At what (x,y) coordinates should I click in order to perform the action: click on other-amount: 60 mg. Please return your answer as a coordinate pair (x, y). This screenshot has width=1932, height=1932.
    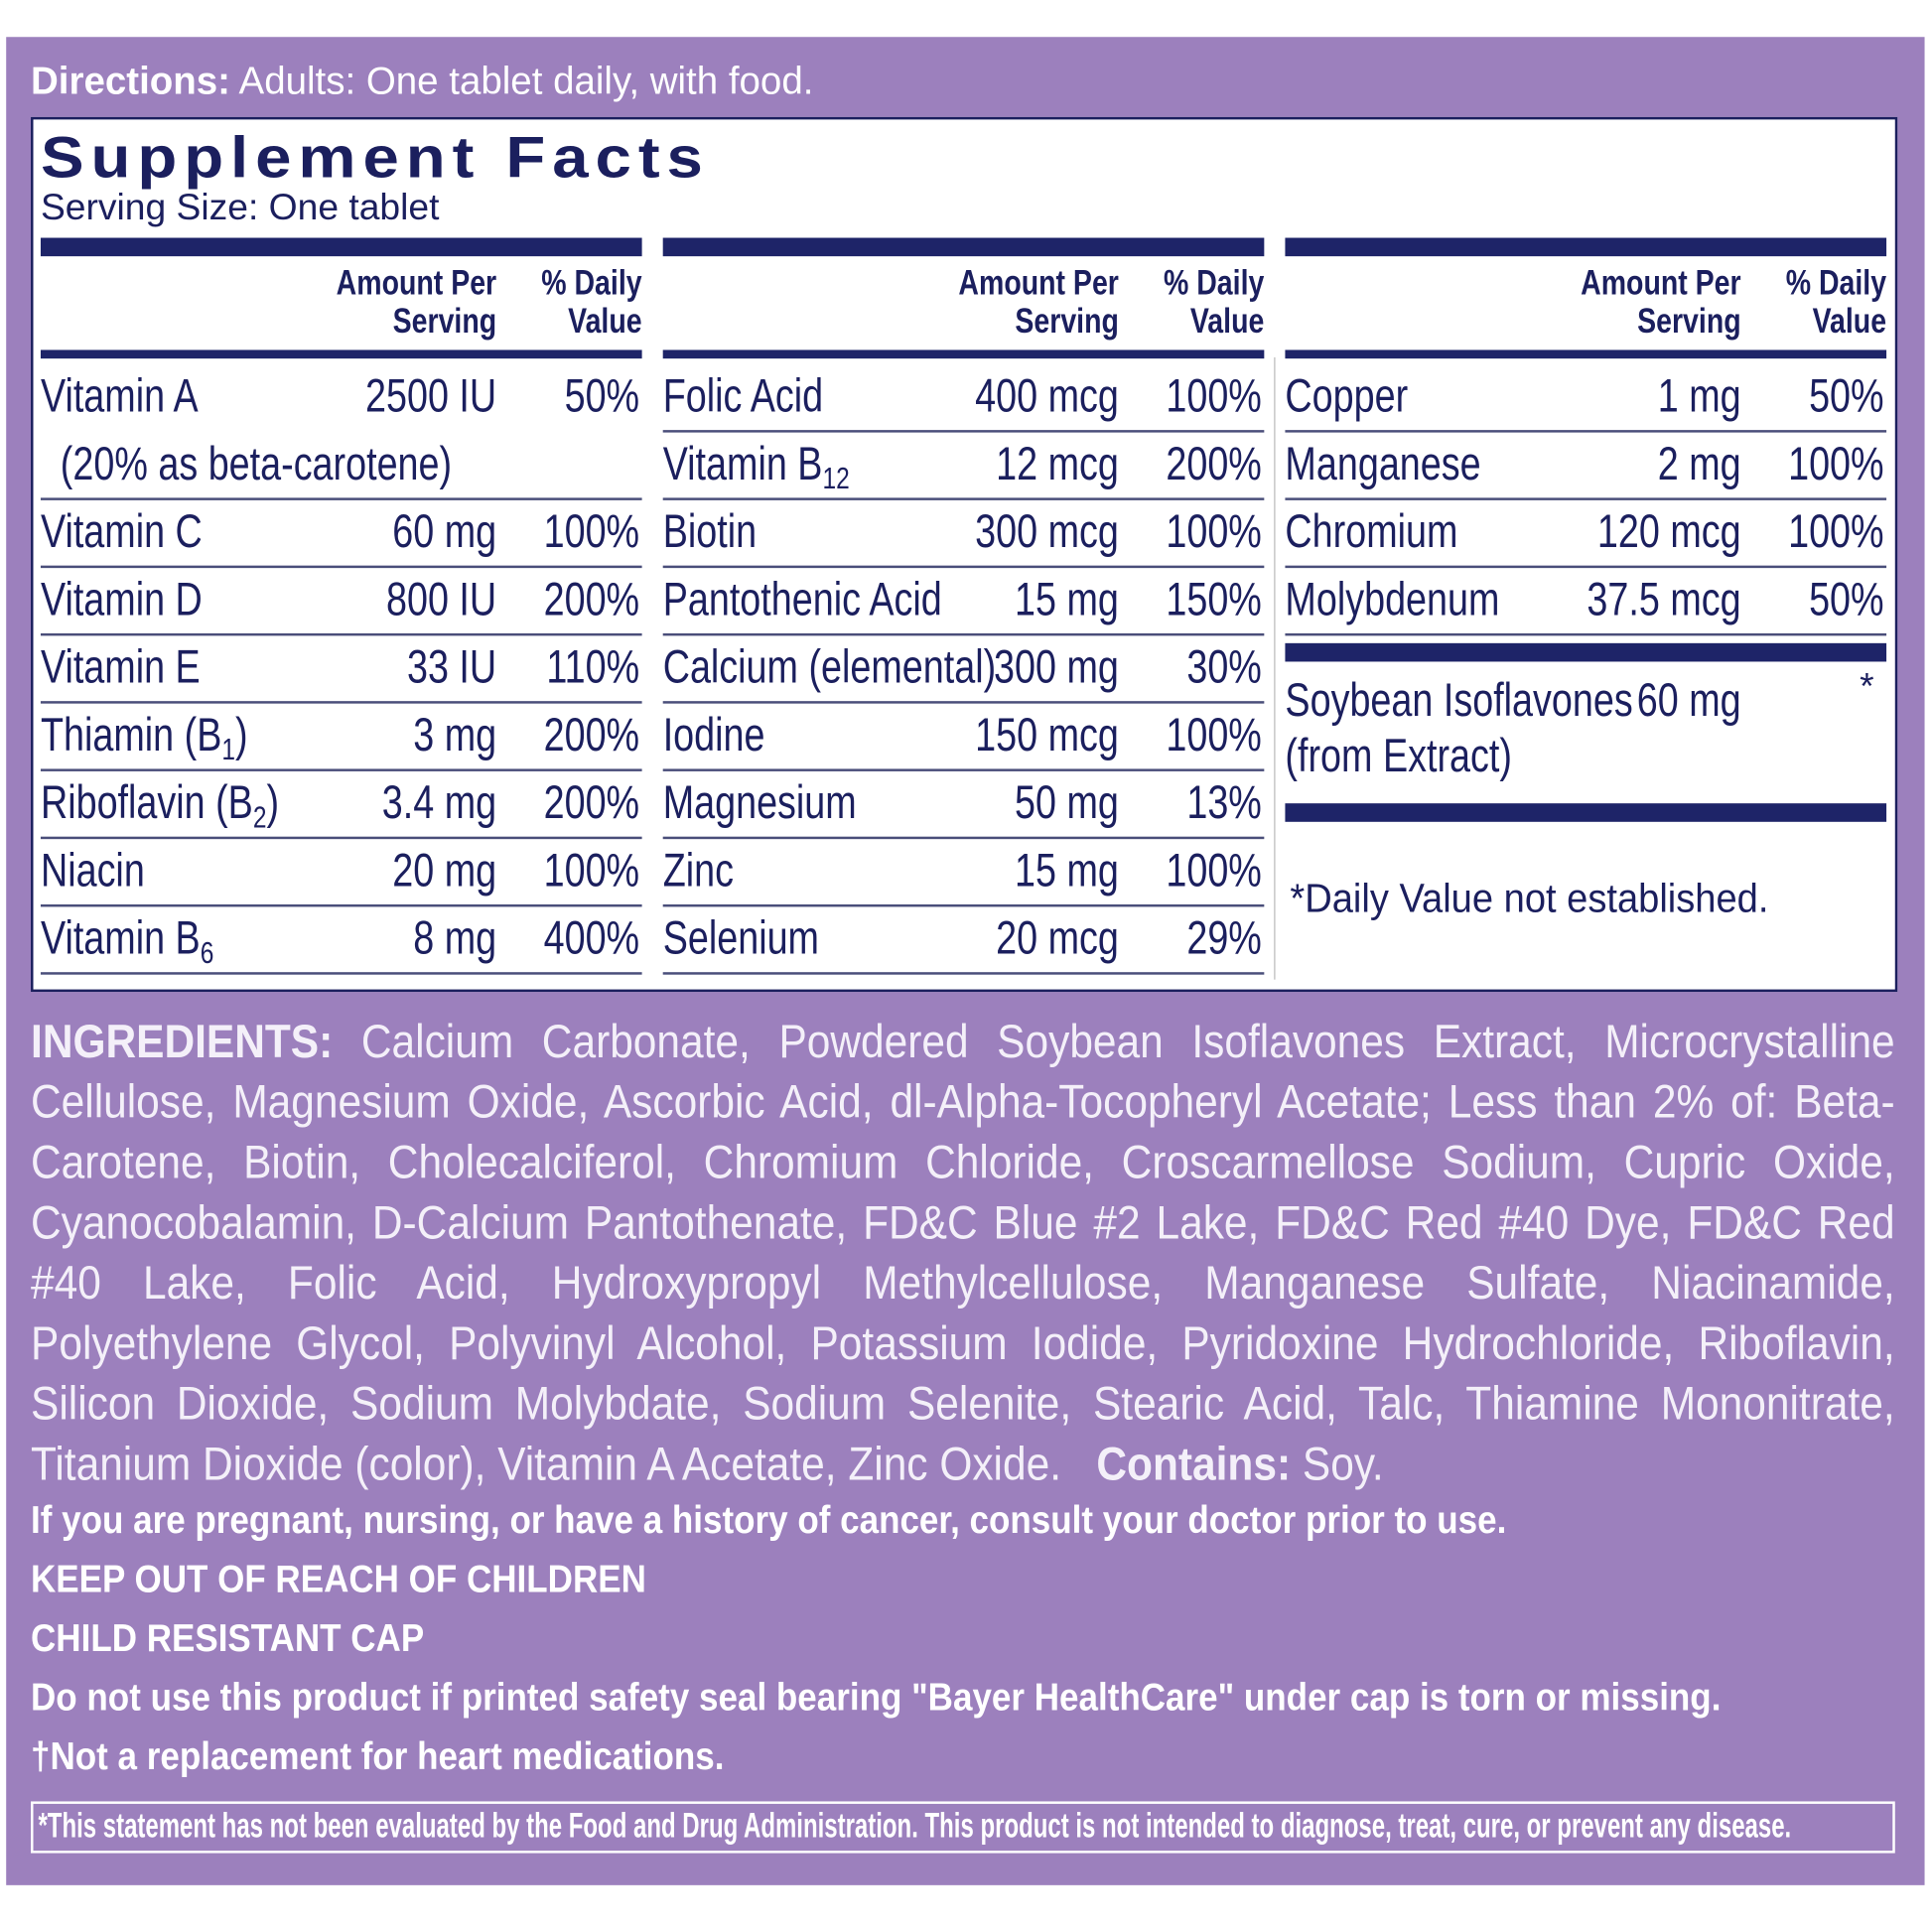
    Looking at the image, I should click on (1688, 702).